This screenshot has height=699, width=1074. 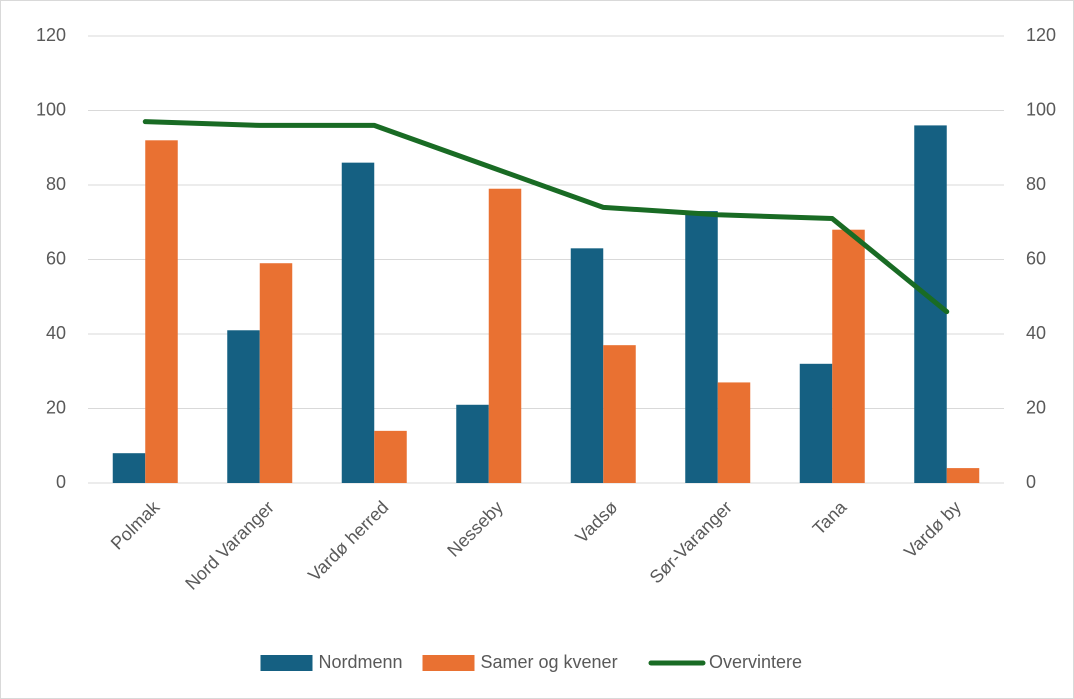 What do you see at coordinates (51, 109) in the screenshot?
I see `y-tick-label: 100` at bounding box center [51, 109].